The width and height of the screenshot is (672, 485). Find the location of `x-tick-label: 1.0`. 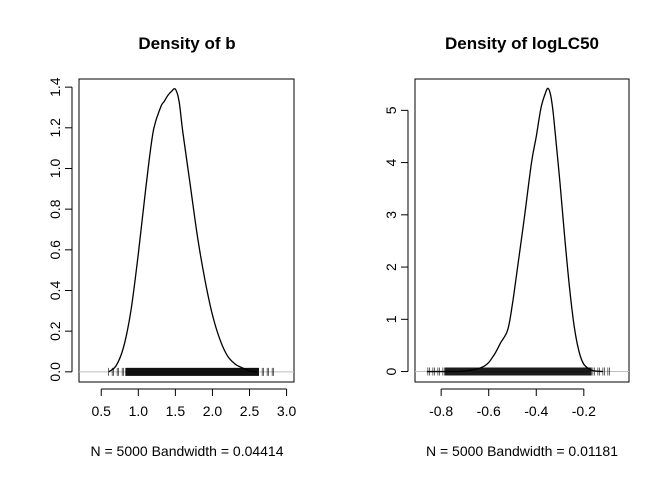

x-tick-label: 1.0 is located at coordinates (139, 411).